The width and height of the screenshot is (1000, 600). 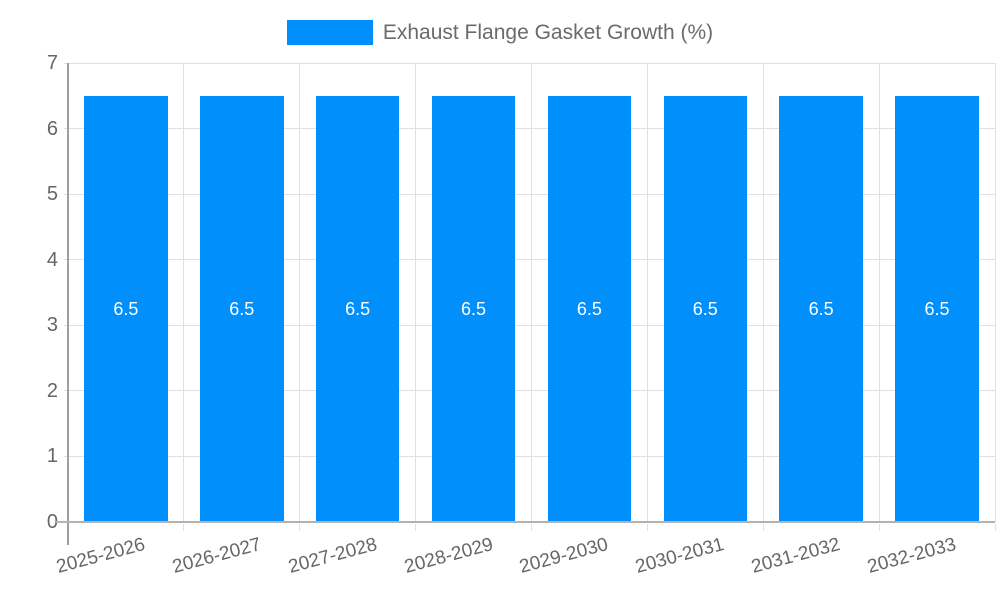 I want to click on y-axis-line, so click(x=68, y=304).